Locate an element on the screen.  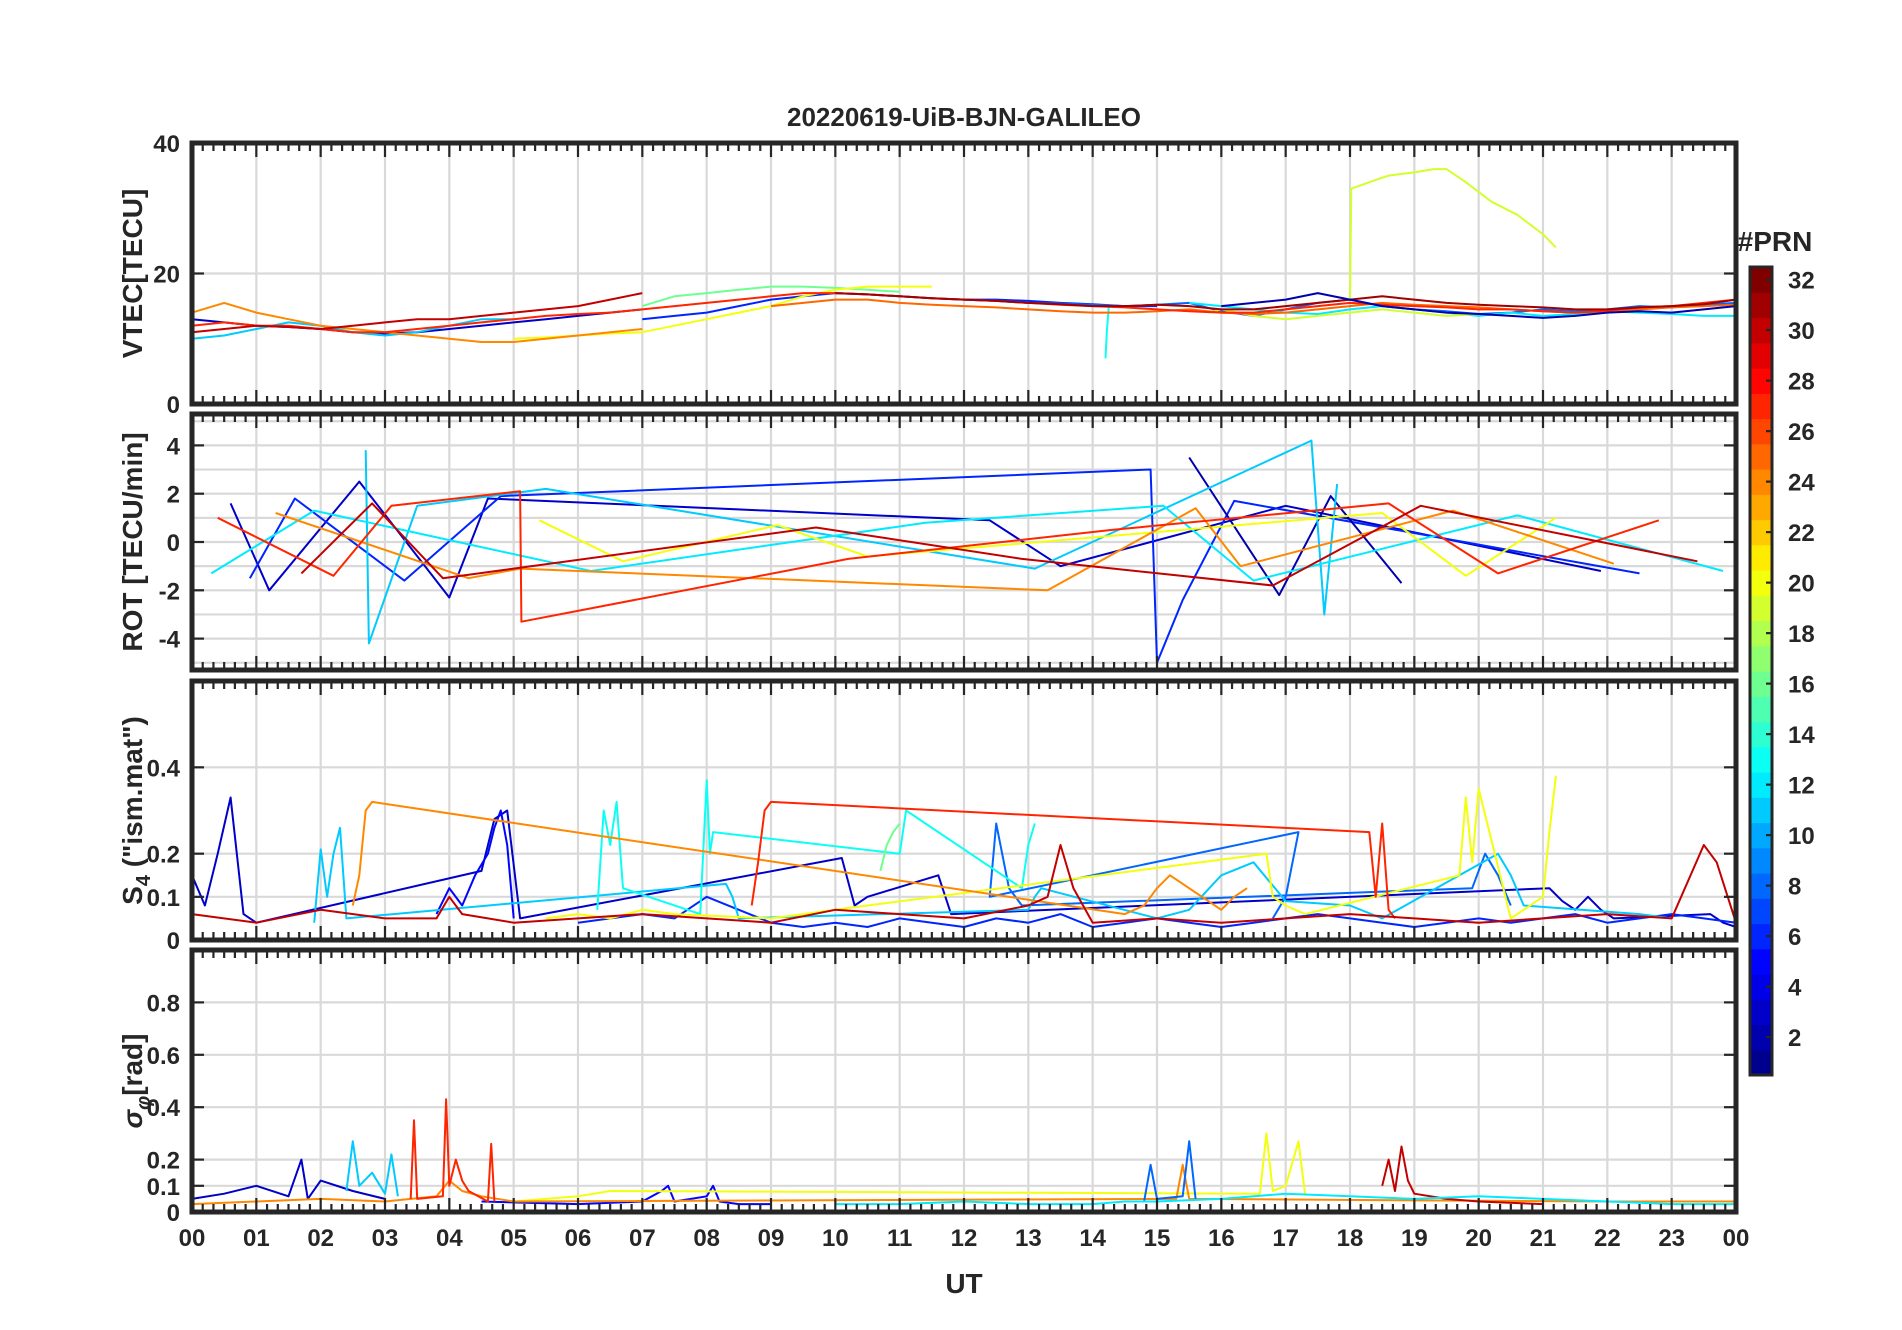
x-tick-label: 14 is located at coordinates (1092, 1238).